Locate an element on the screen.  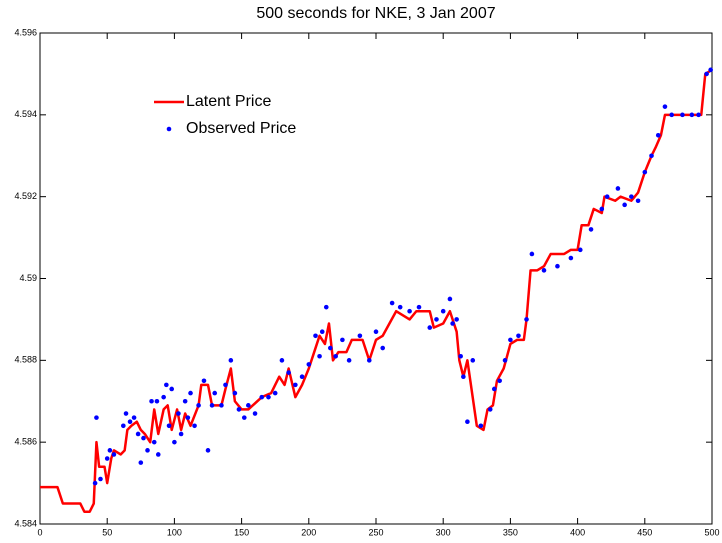
x-tick-label: 300 is located at coordinates (443, 532).